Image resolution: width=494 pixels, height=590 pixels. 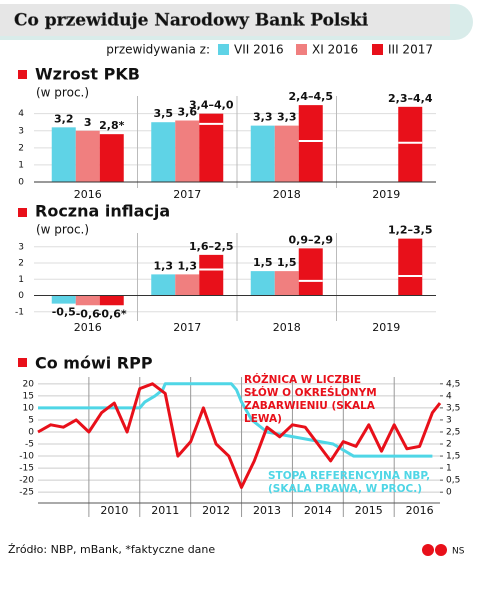 I want to click on y2-tick-label: 1, so click(x=449, y=469).